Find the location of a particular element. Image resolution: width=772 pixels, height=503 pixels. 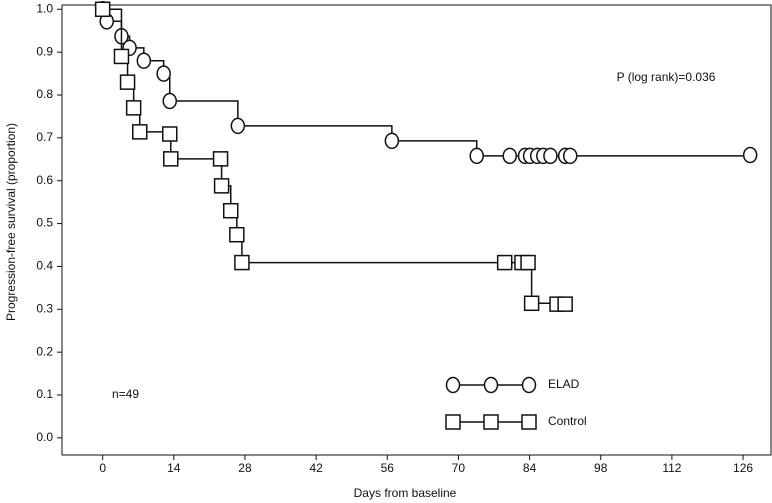

x-tick-label: 42 is located at coordinates (316, 468).